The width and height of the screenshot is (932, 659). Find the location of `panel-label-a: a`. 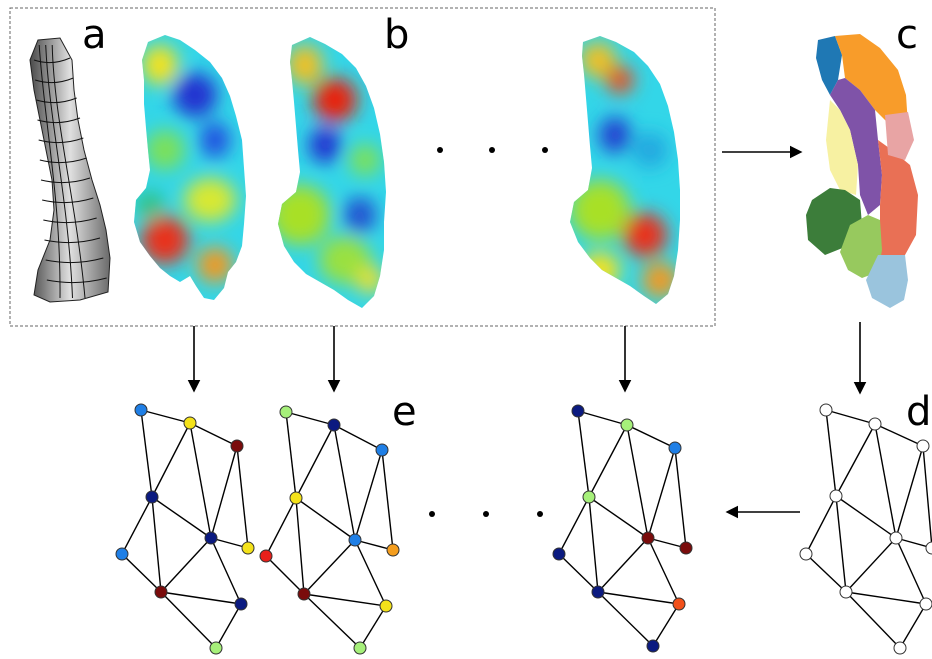

panel-label-a: a is located at coordinates (94, 35).